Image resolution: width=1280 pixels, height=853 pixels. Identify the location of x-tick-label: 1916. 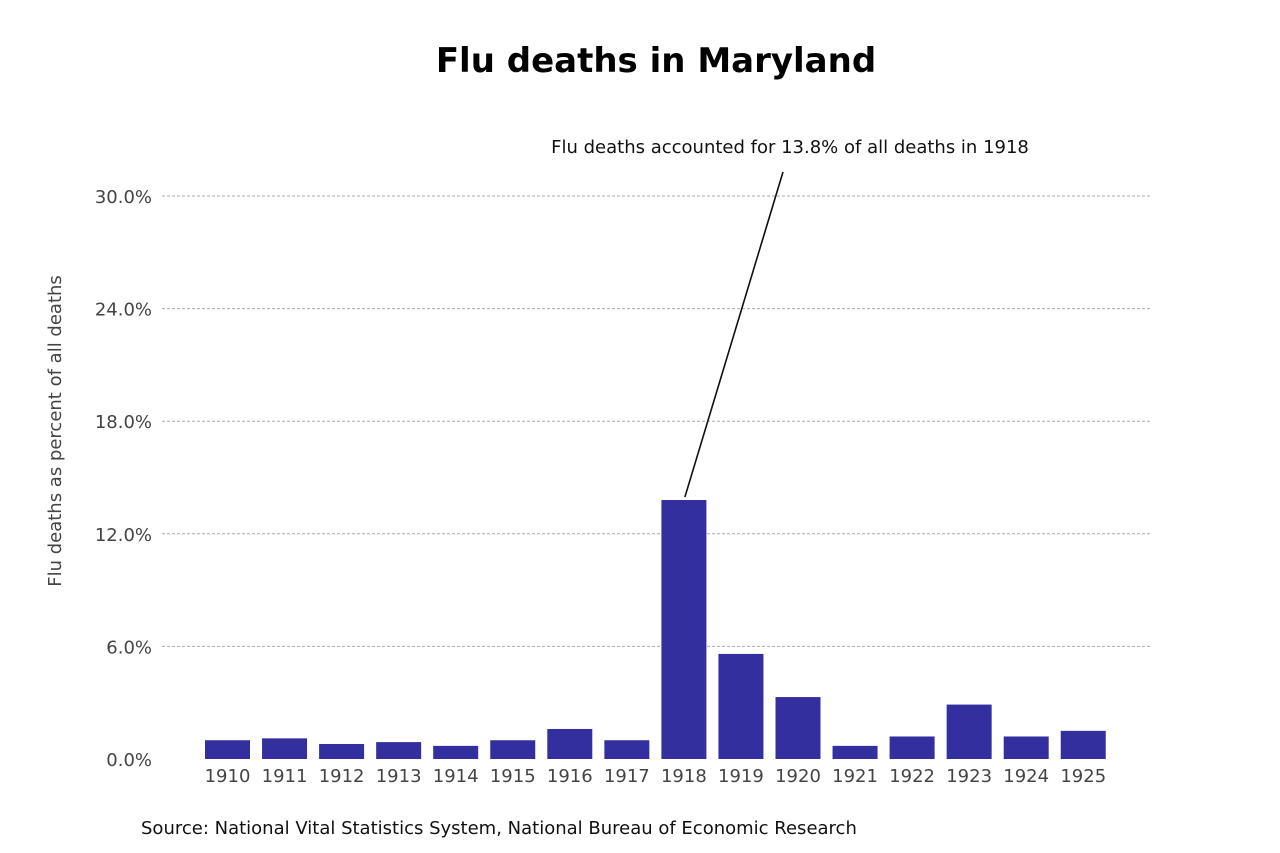
(570, 776).